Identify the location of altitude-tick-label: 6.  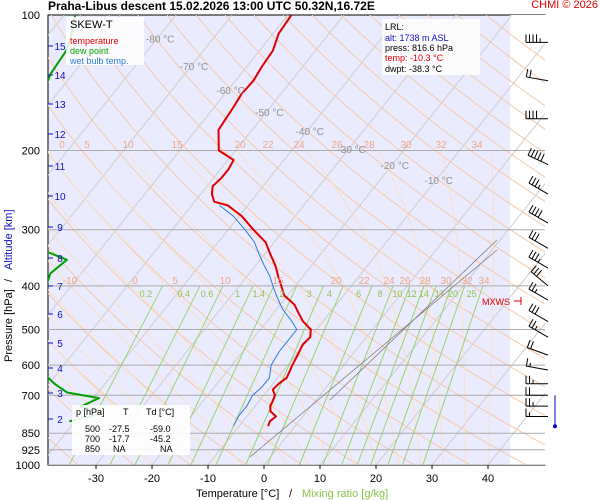
(60, 315).